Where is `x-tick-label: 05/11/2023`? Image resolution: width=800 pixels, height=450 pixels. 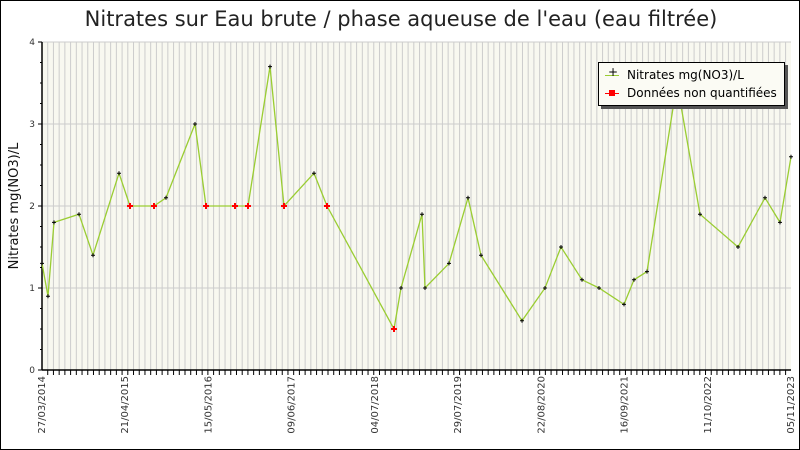
x-tick-label: 05/11/2023 is located at coordinates (791, 405).